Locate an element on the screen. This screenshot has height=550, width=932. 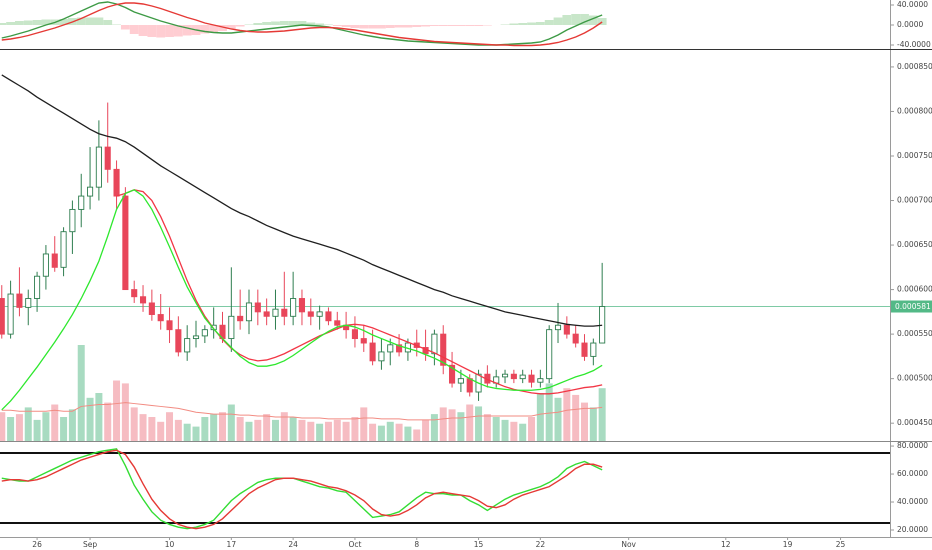
y-tick-label: 0.000700 is located at coordinates (914, 200).